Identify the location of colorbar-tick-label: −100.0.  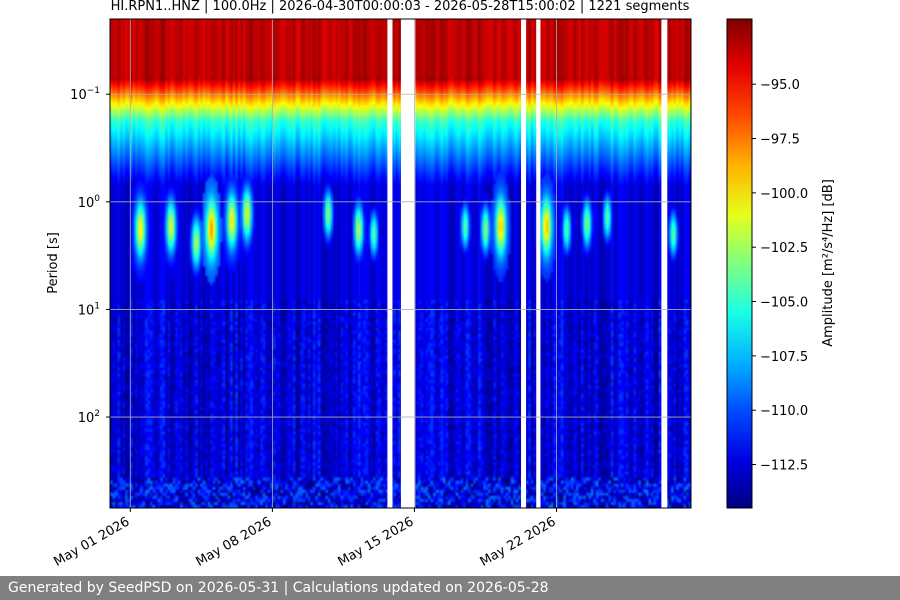
(784, 194).